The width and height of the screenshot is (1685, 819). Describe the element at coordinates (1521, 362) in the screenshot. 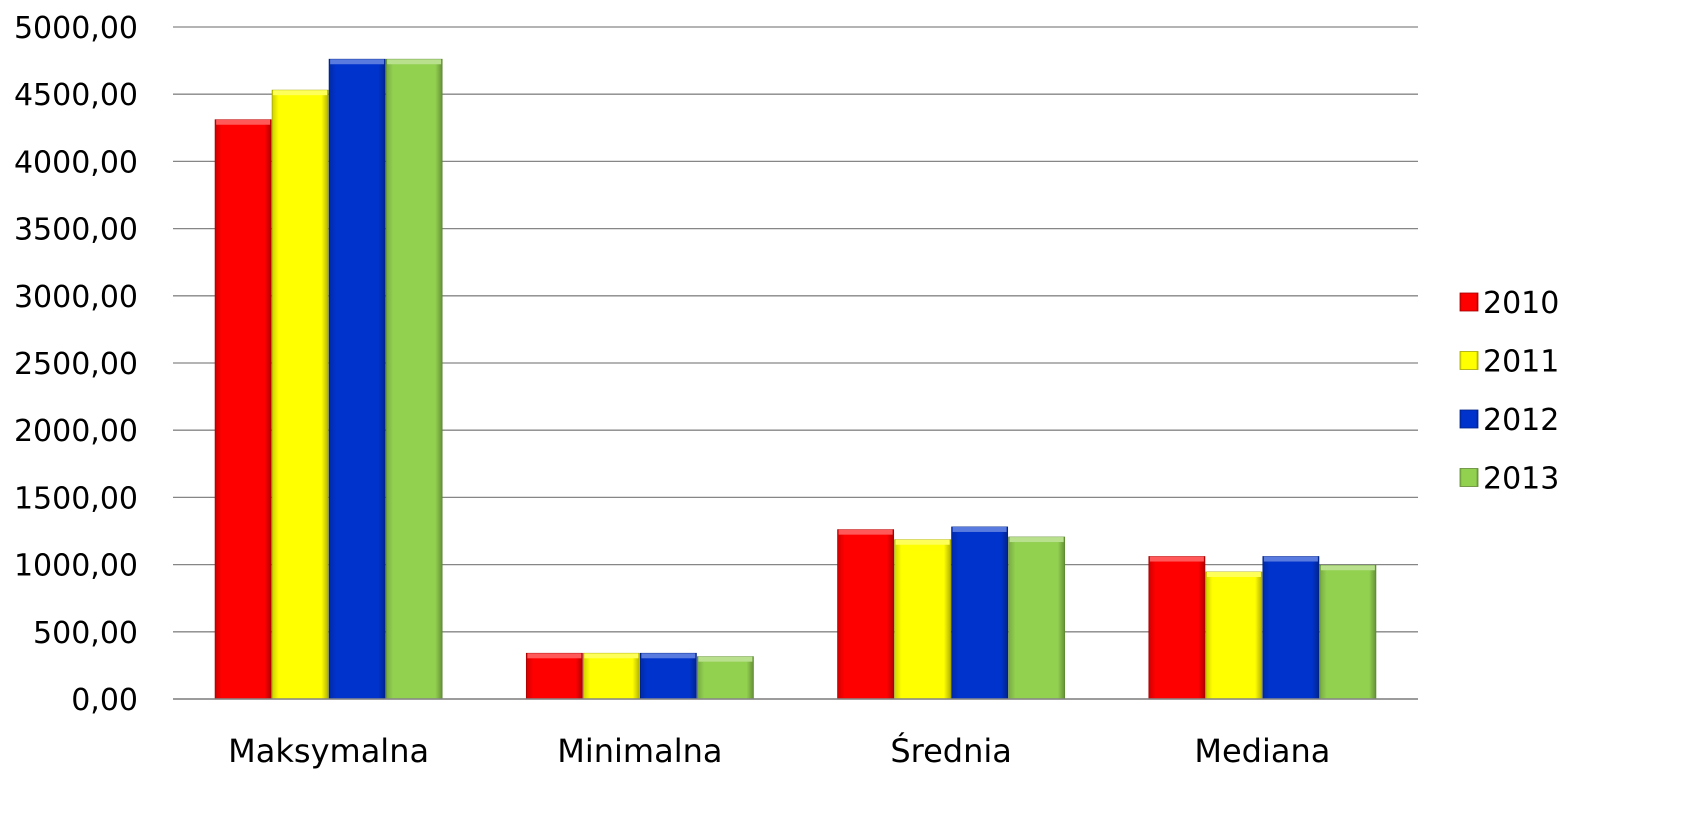

I see `legend-label: 2011` at that location.